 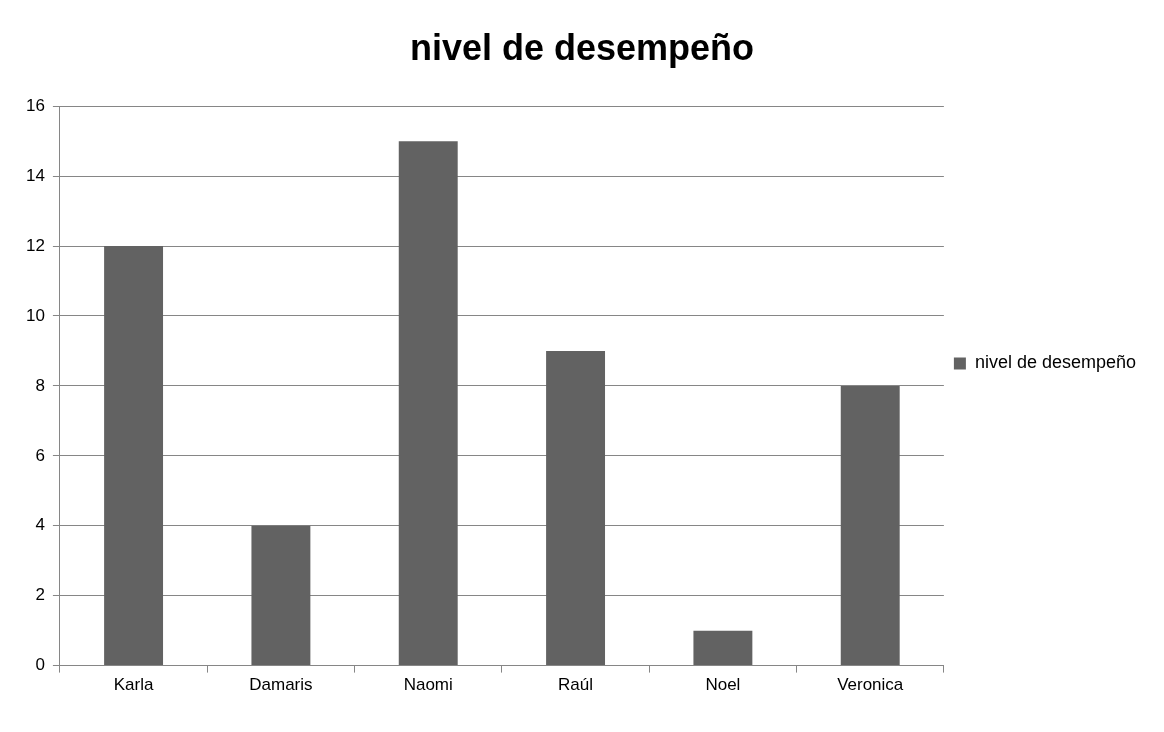 I want to click on y-tick-label: 12, so click(x=35, y=245).